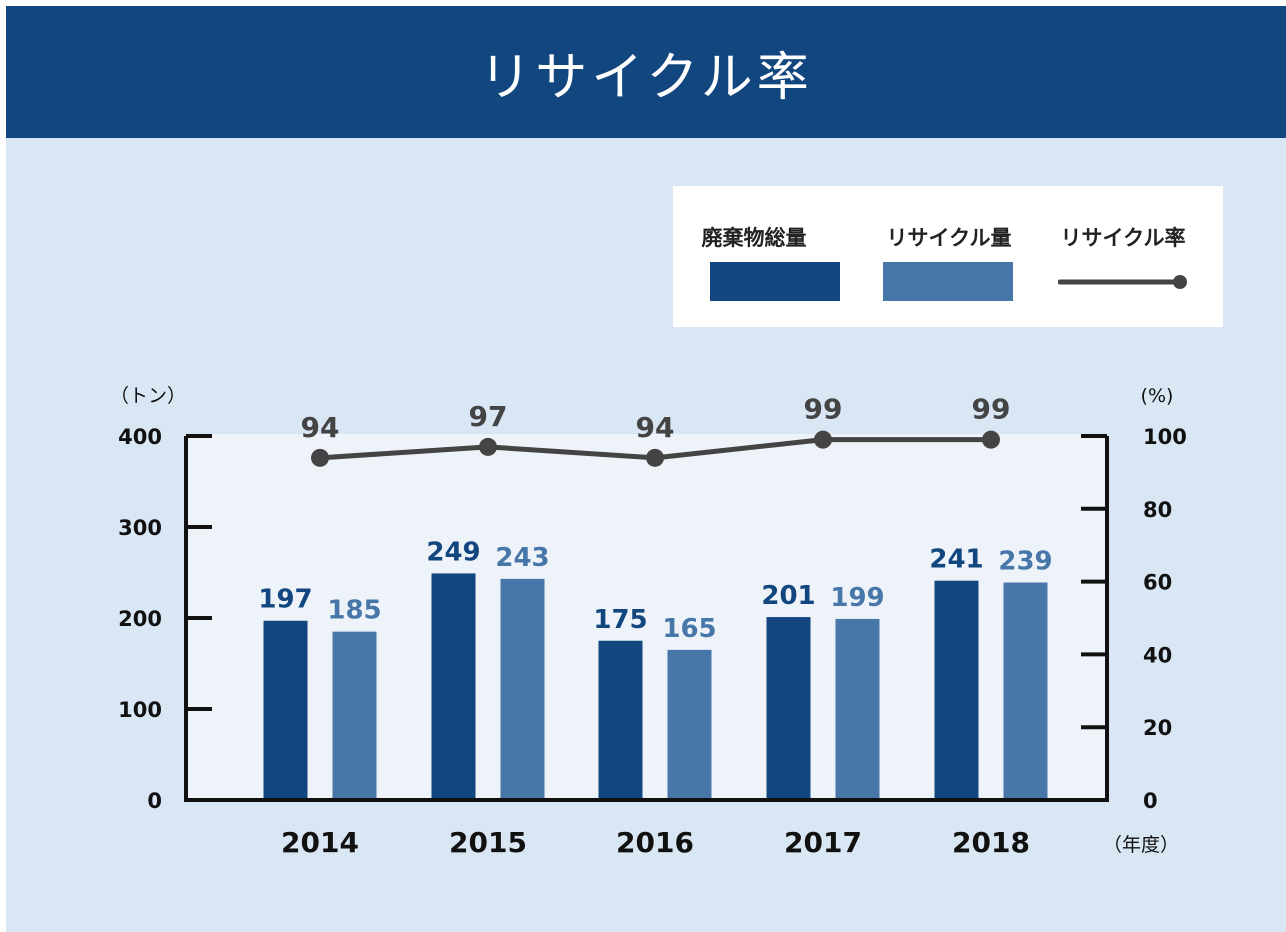 This screenshot has height=932, width=1286. Describe the element at coordinates (140, 710) in the screenshot. I see `left-axis-tick-label: 100` at that location.